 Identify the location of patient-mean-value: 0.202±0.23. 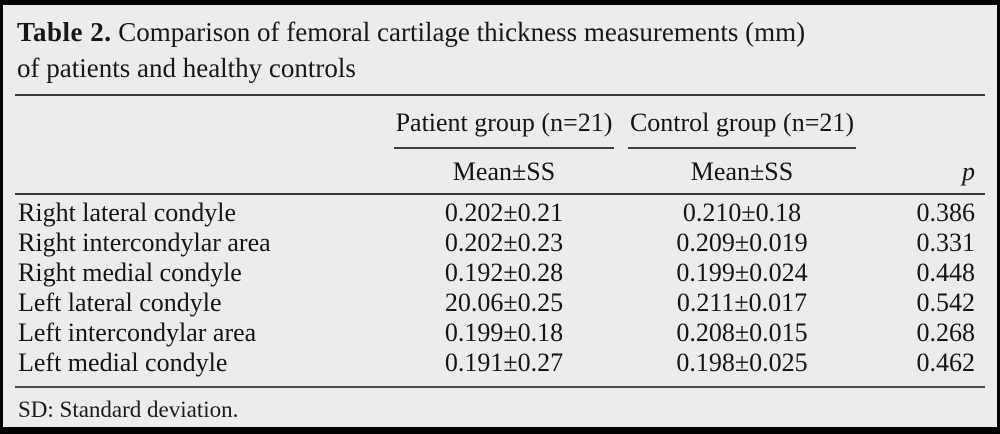
(504, 242).